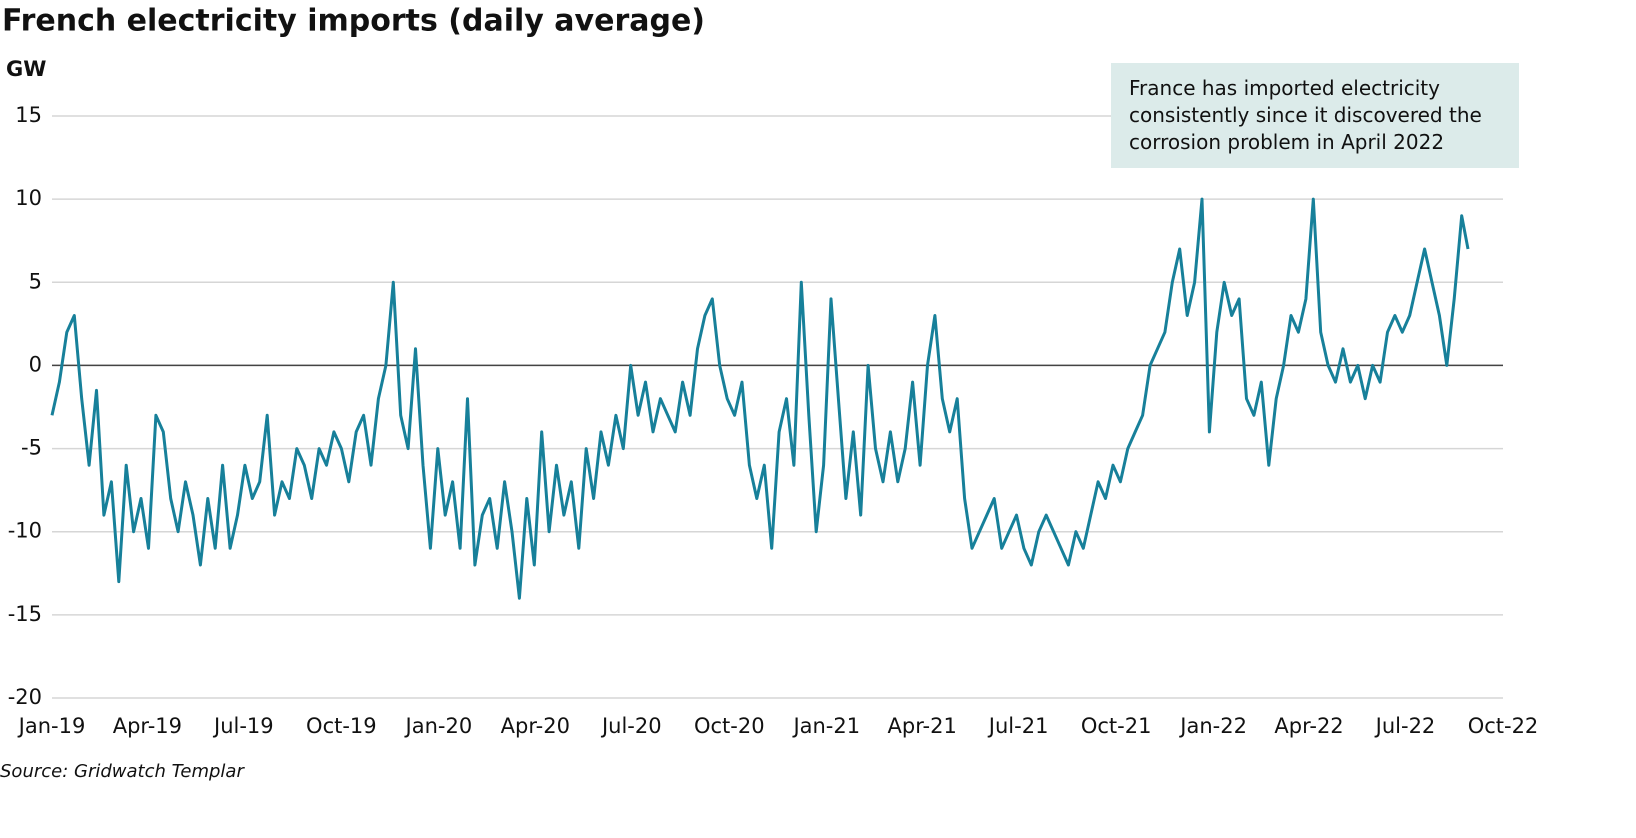 The image size is (1636, 838). I want to click on x-tick-label: Jan-21, so click(825, 726).